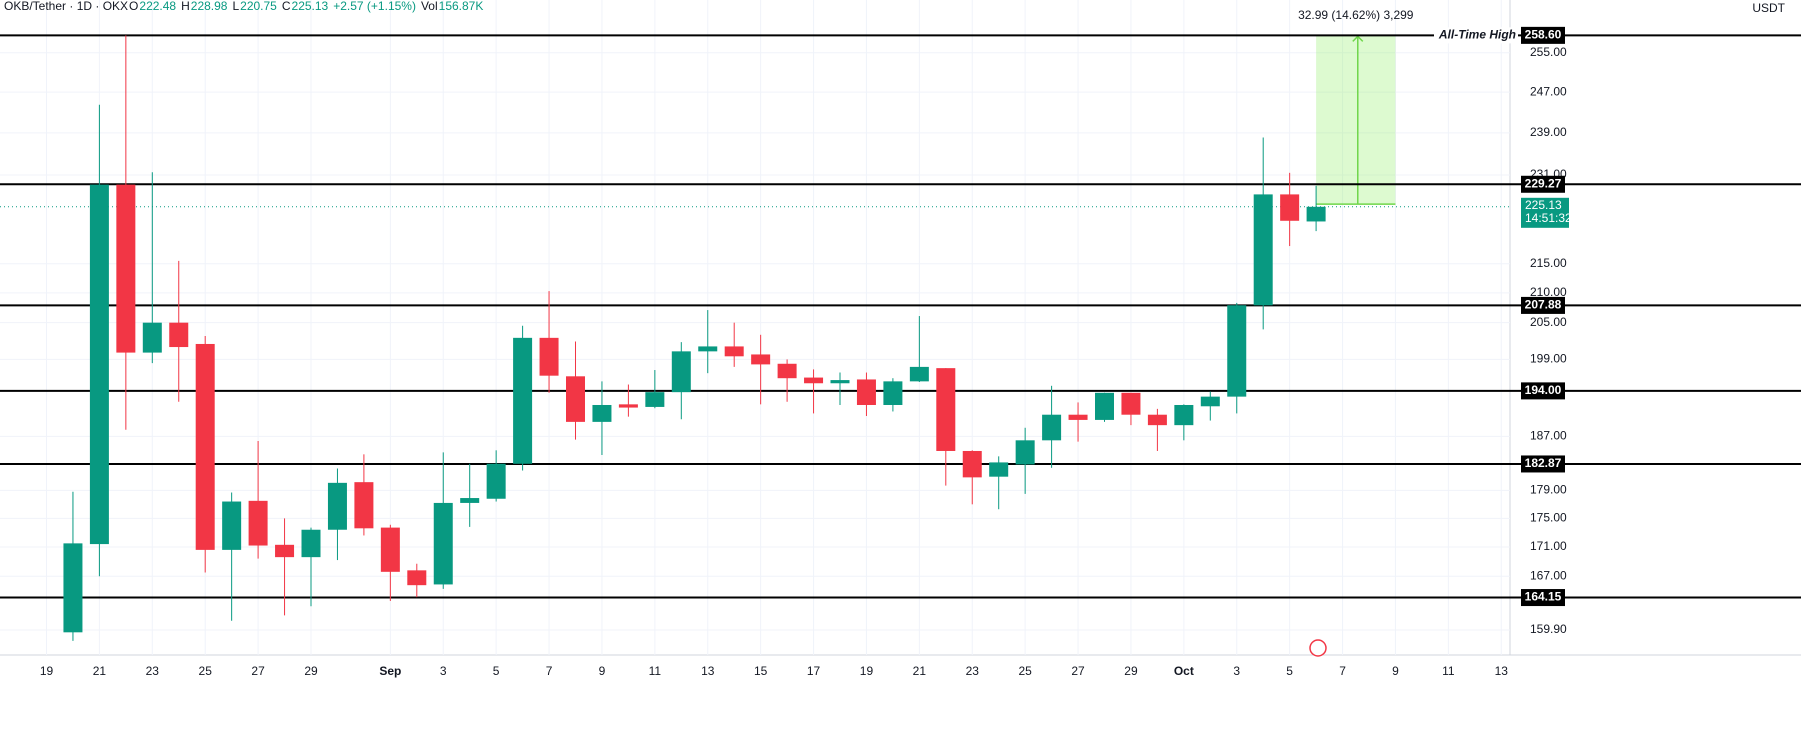 This screenshot has width=1801, height=753. Describe the element at coordinates (258, 6) in the screenshot. I see `header-low: 220.75` at that location.